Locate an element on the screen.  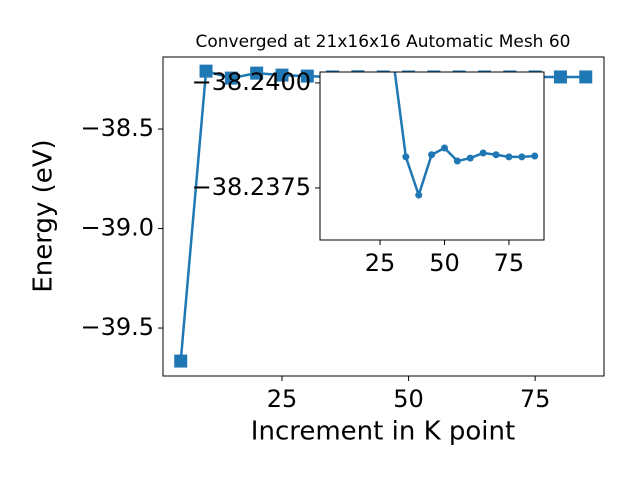
y-tick-label: −39.5 is located at coordinates (117, 327).